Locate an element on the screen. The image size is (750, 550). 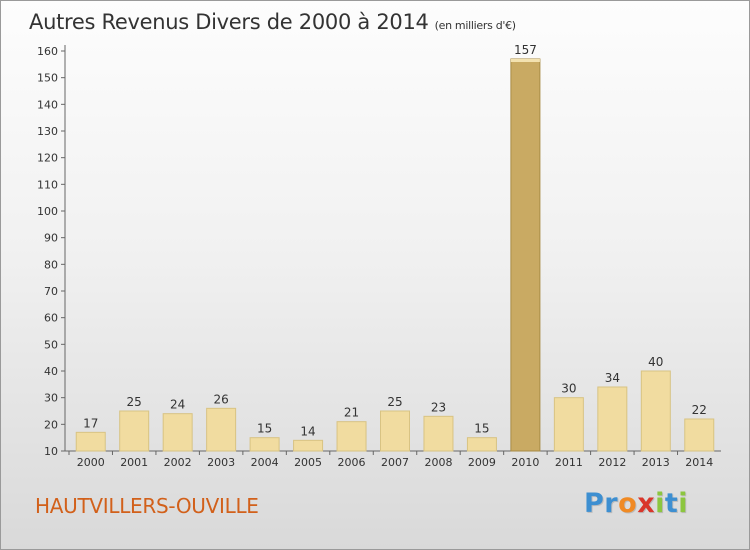
y-tick-label: 150 is located at coordinates (47, 78).